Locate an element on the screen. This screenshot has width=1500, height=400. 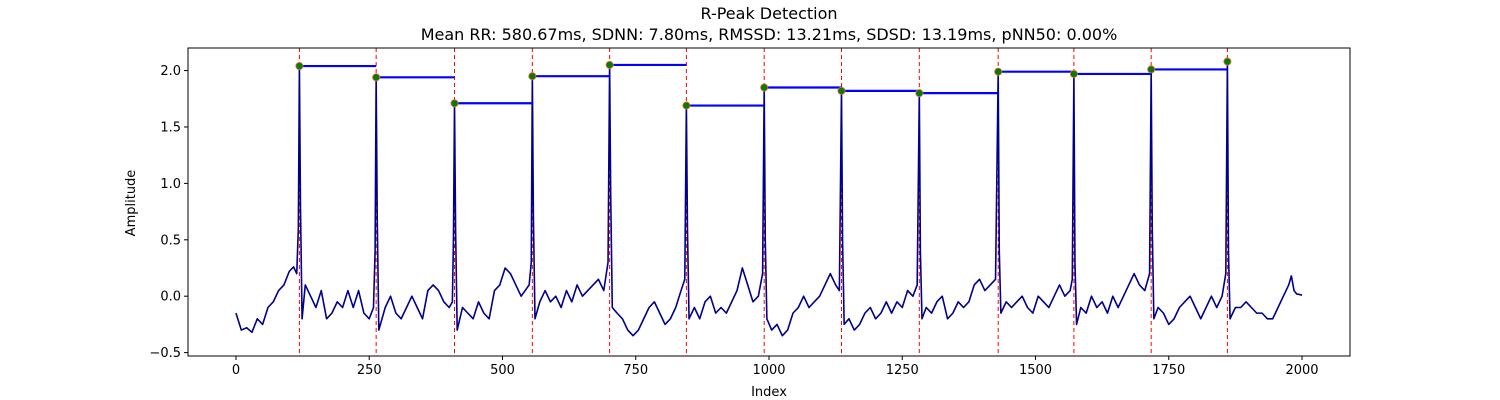
y-tick-label: 1.5 is located at coordinates (170, 127).